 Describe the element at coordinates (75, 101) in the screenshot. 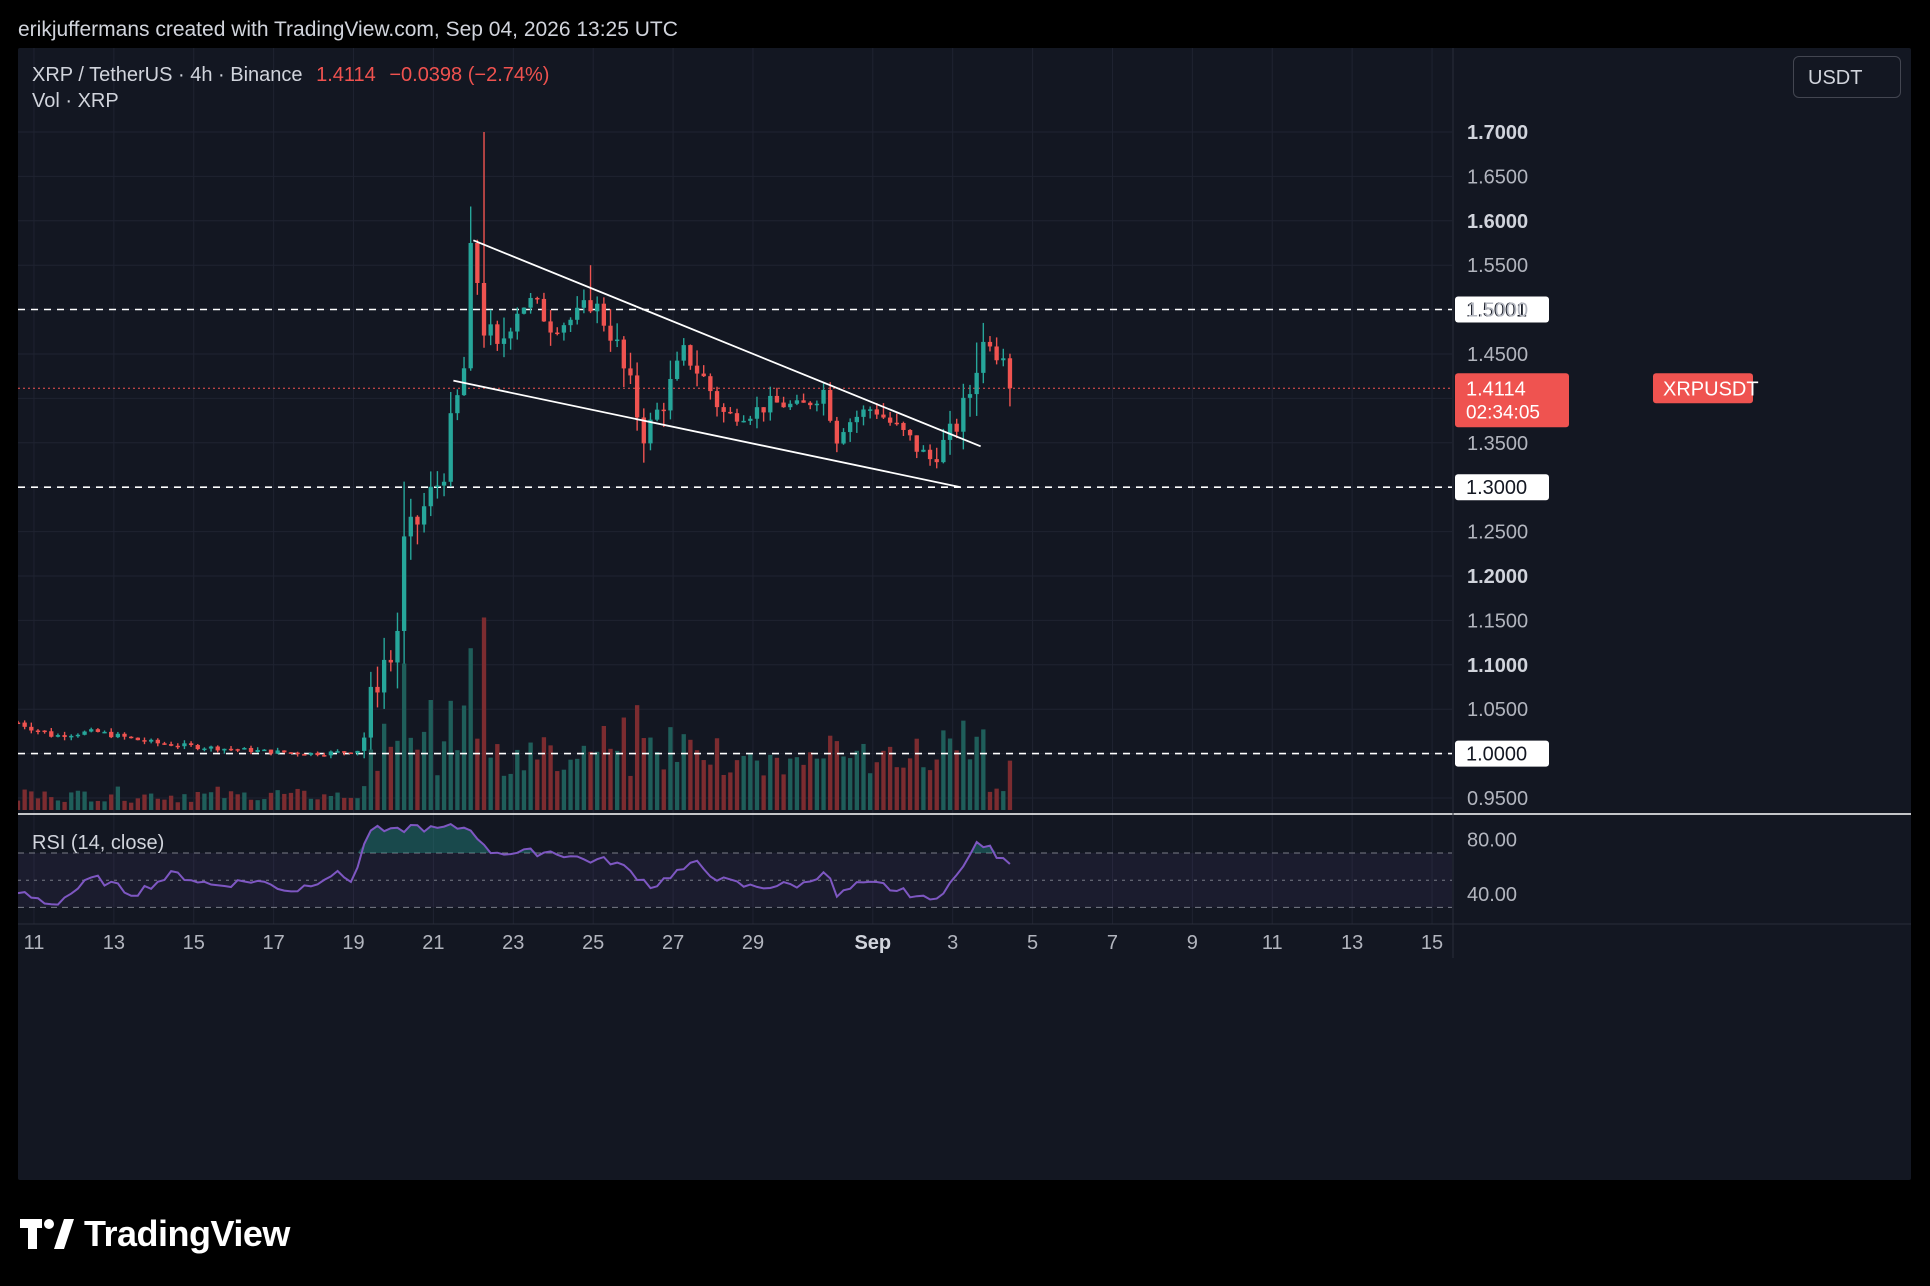

I see `volume-legend: Vol · XRP` at that location.